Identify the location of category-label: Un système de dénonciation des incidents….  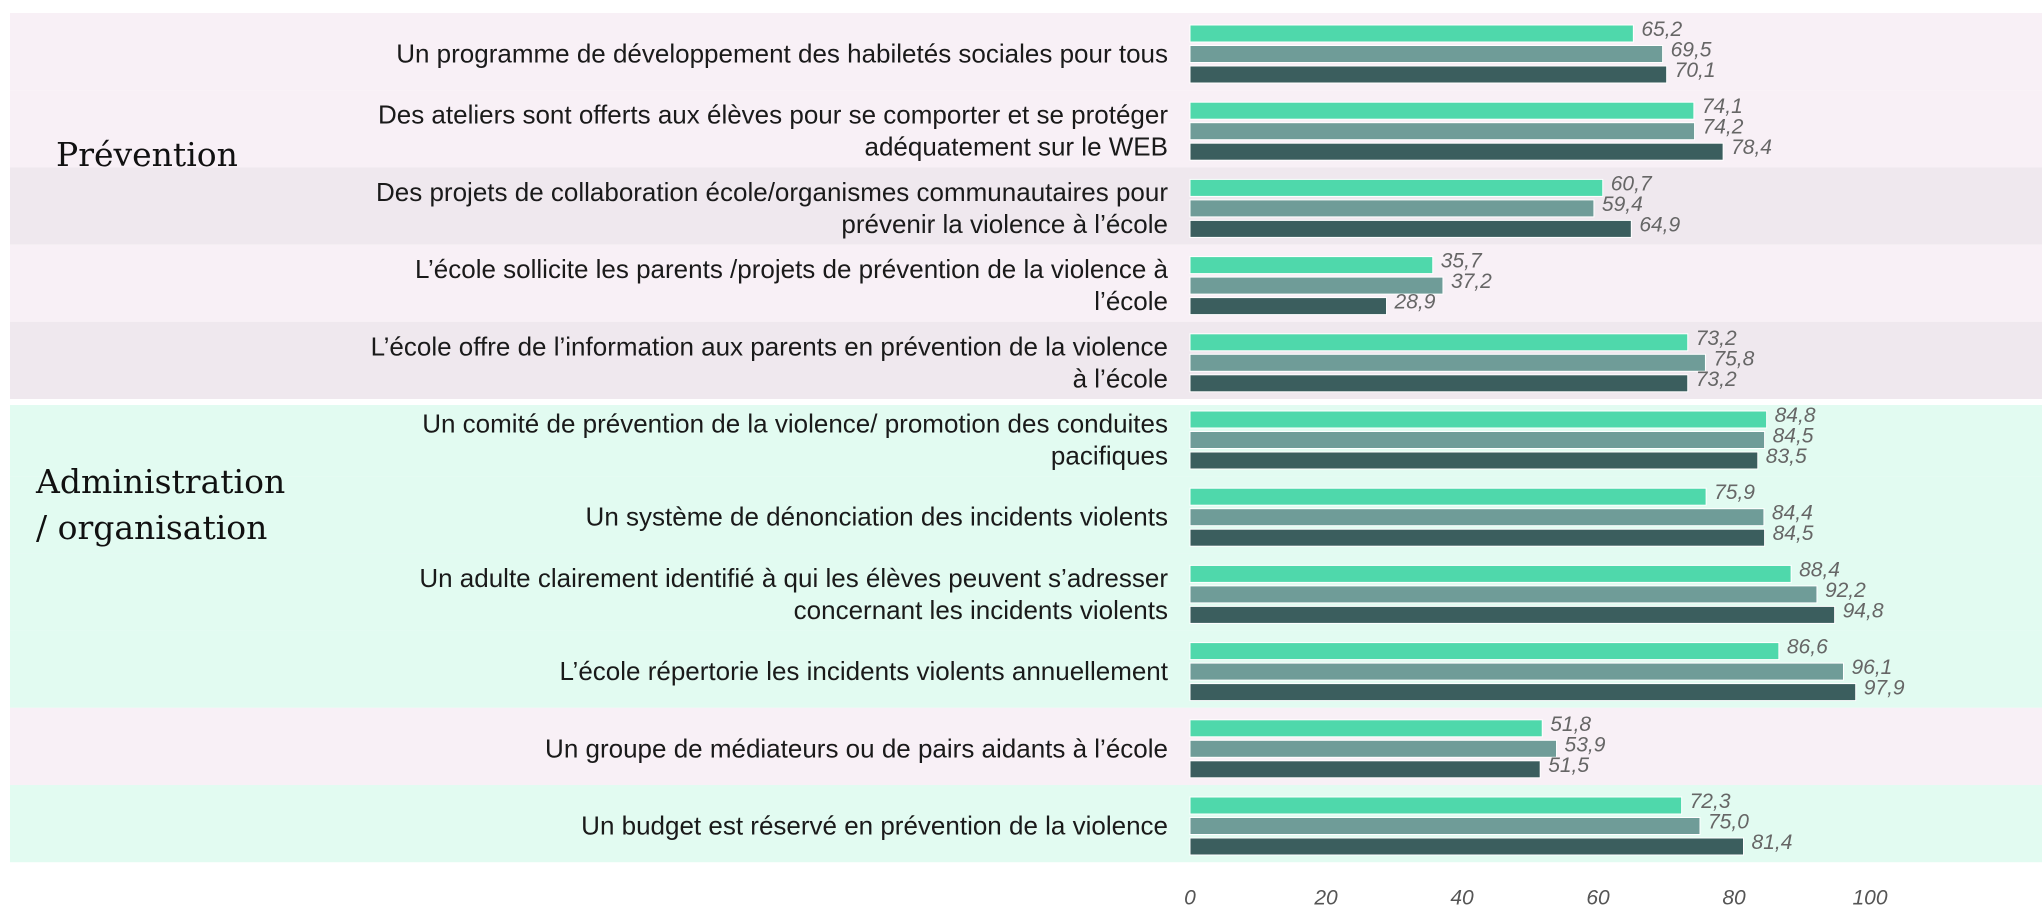
(877, 517).